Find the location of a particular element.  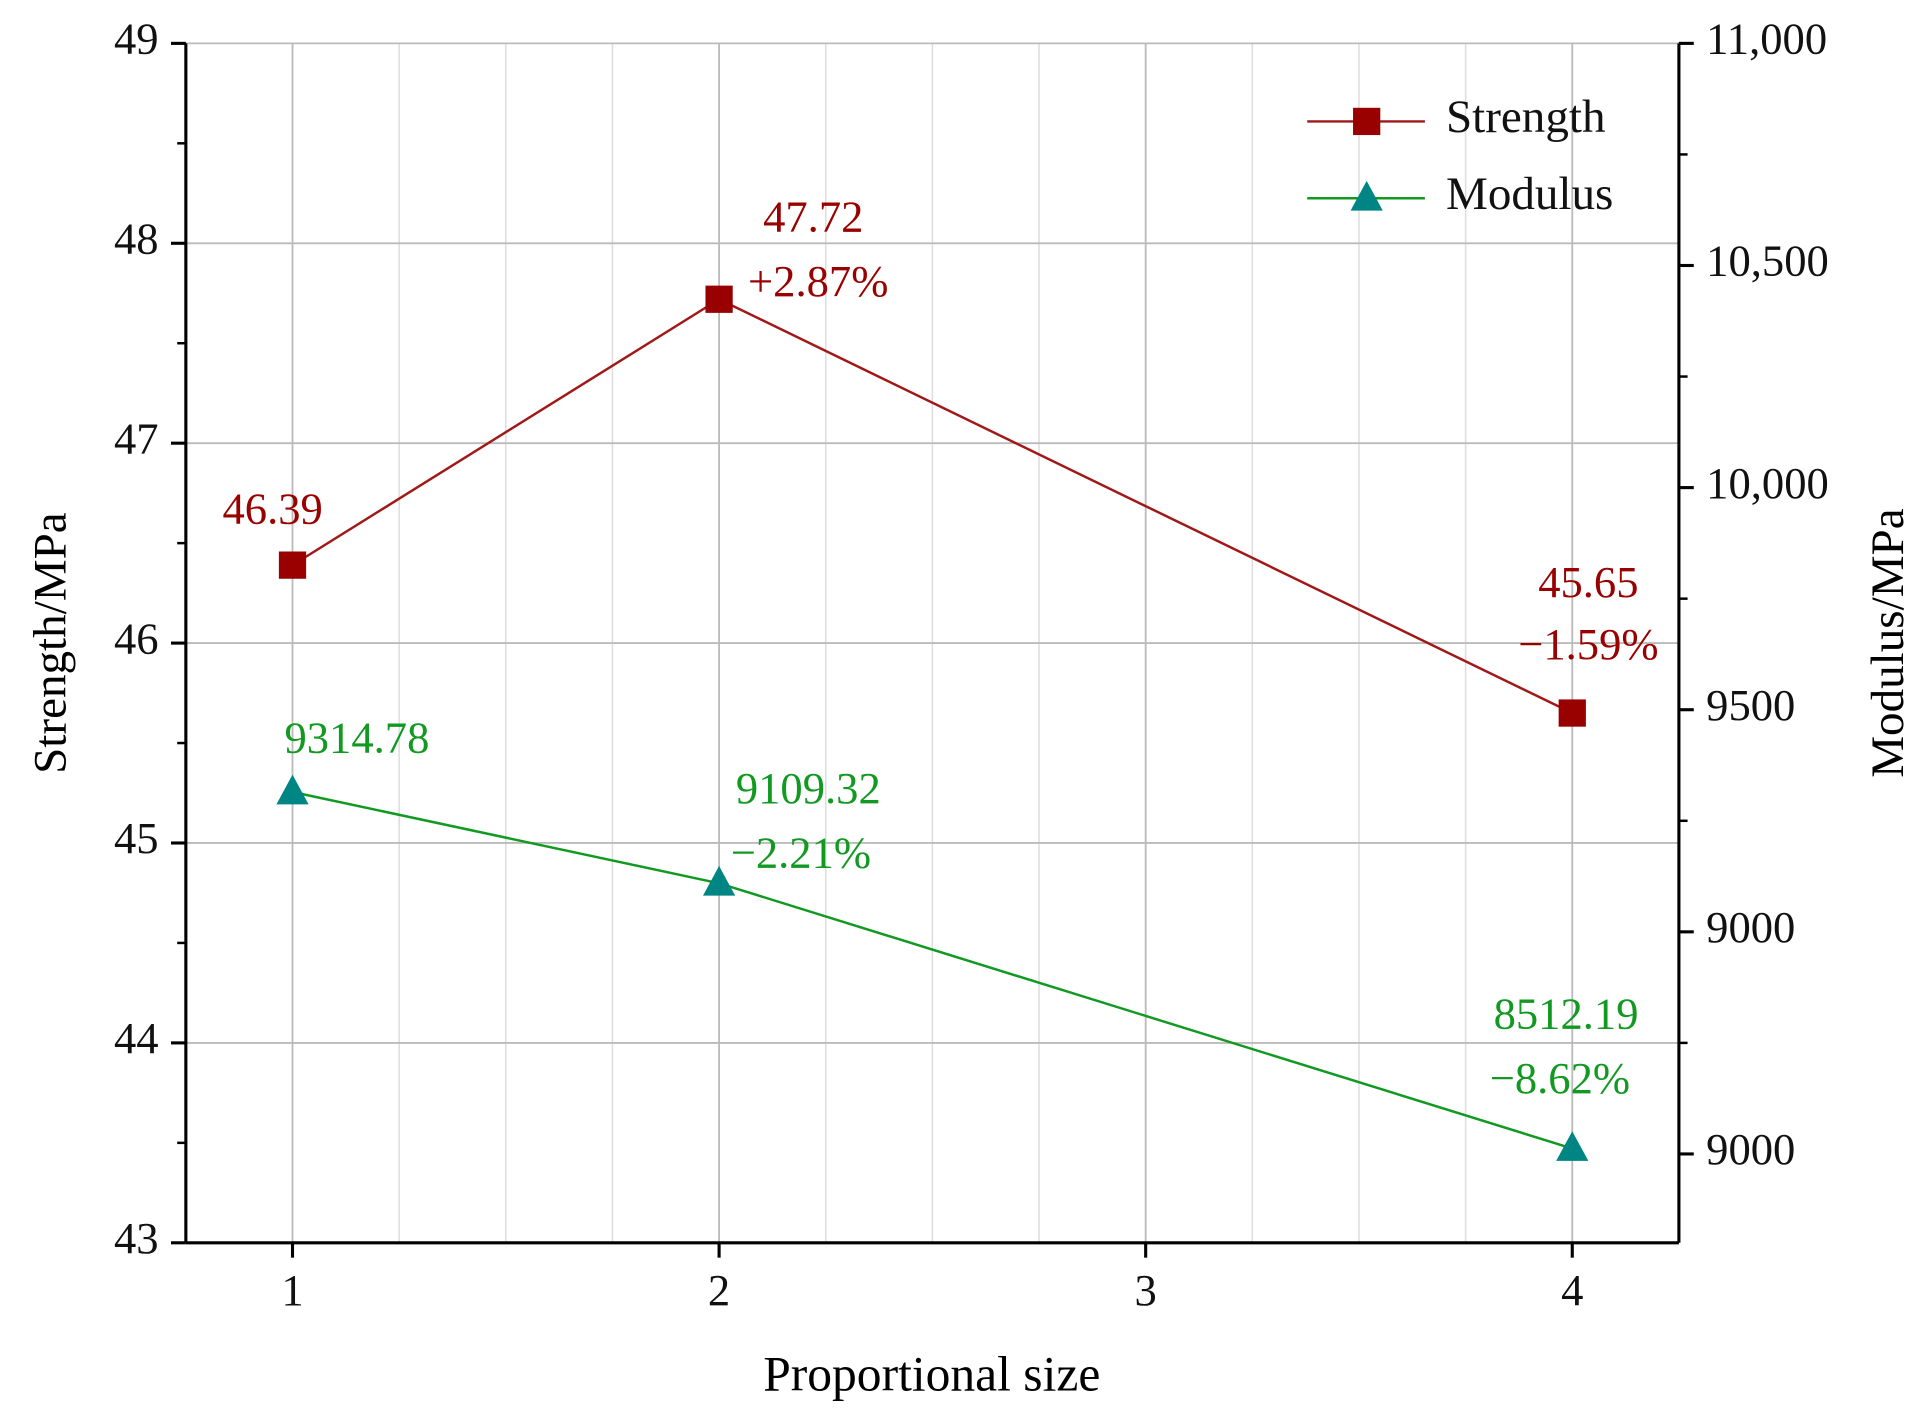

legend-label: Strength is located at coordinates (1526, 117).